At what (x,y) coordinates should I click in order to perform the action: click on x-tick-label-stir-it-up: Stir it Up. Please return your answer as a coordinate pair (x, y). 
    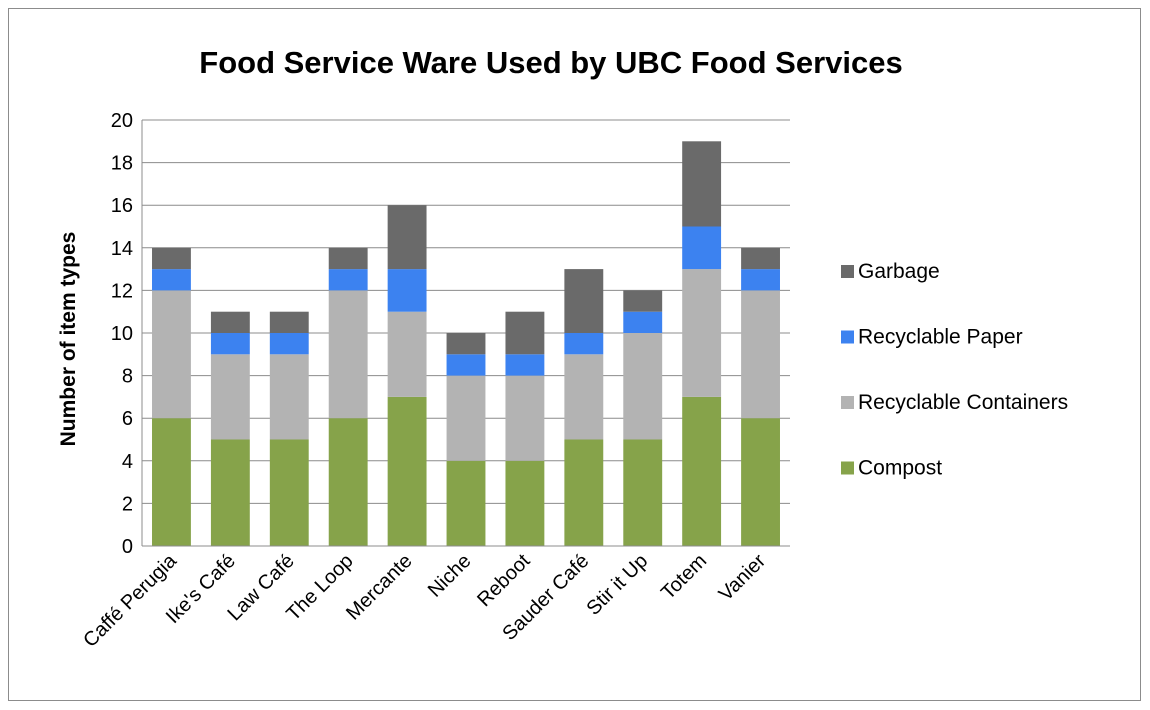
    Looking at the image, I should click on (617, 585).